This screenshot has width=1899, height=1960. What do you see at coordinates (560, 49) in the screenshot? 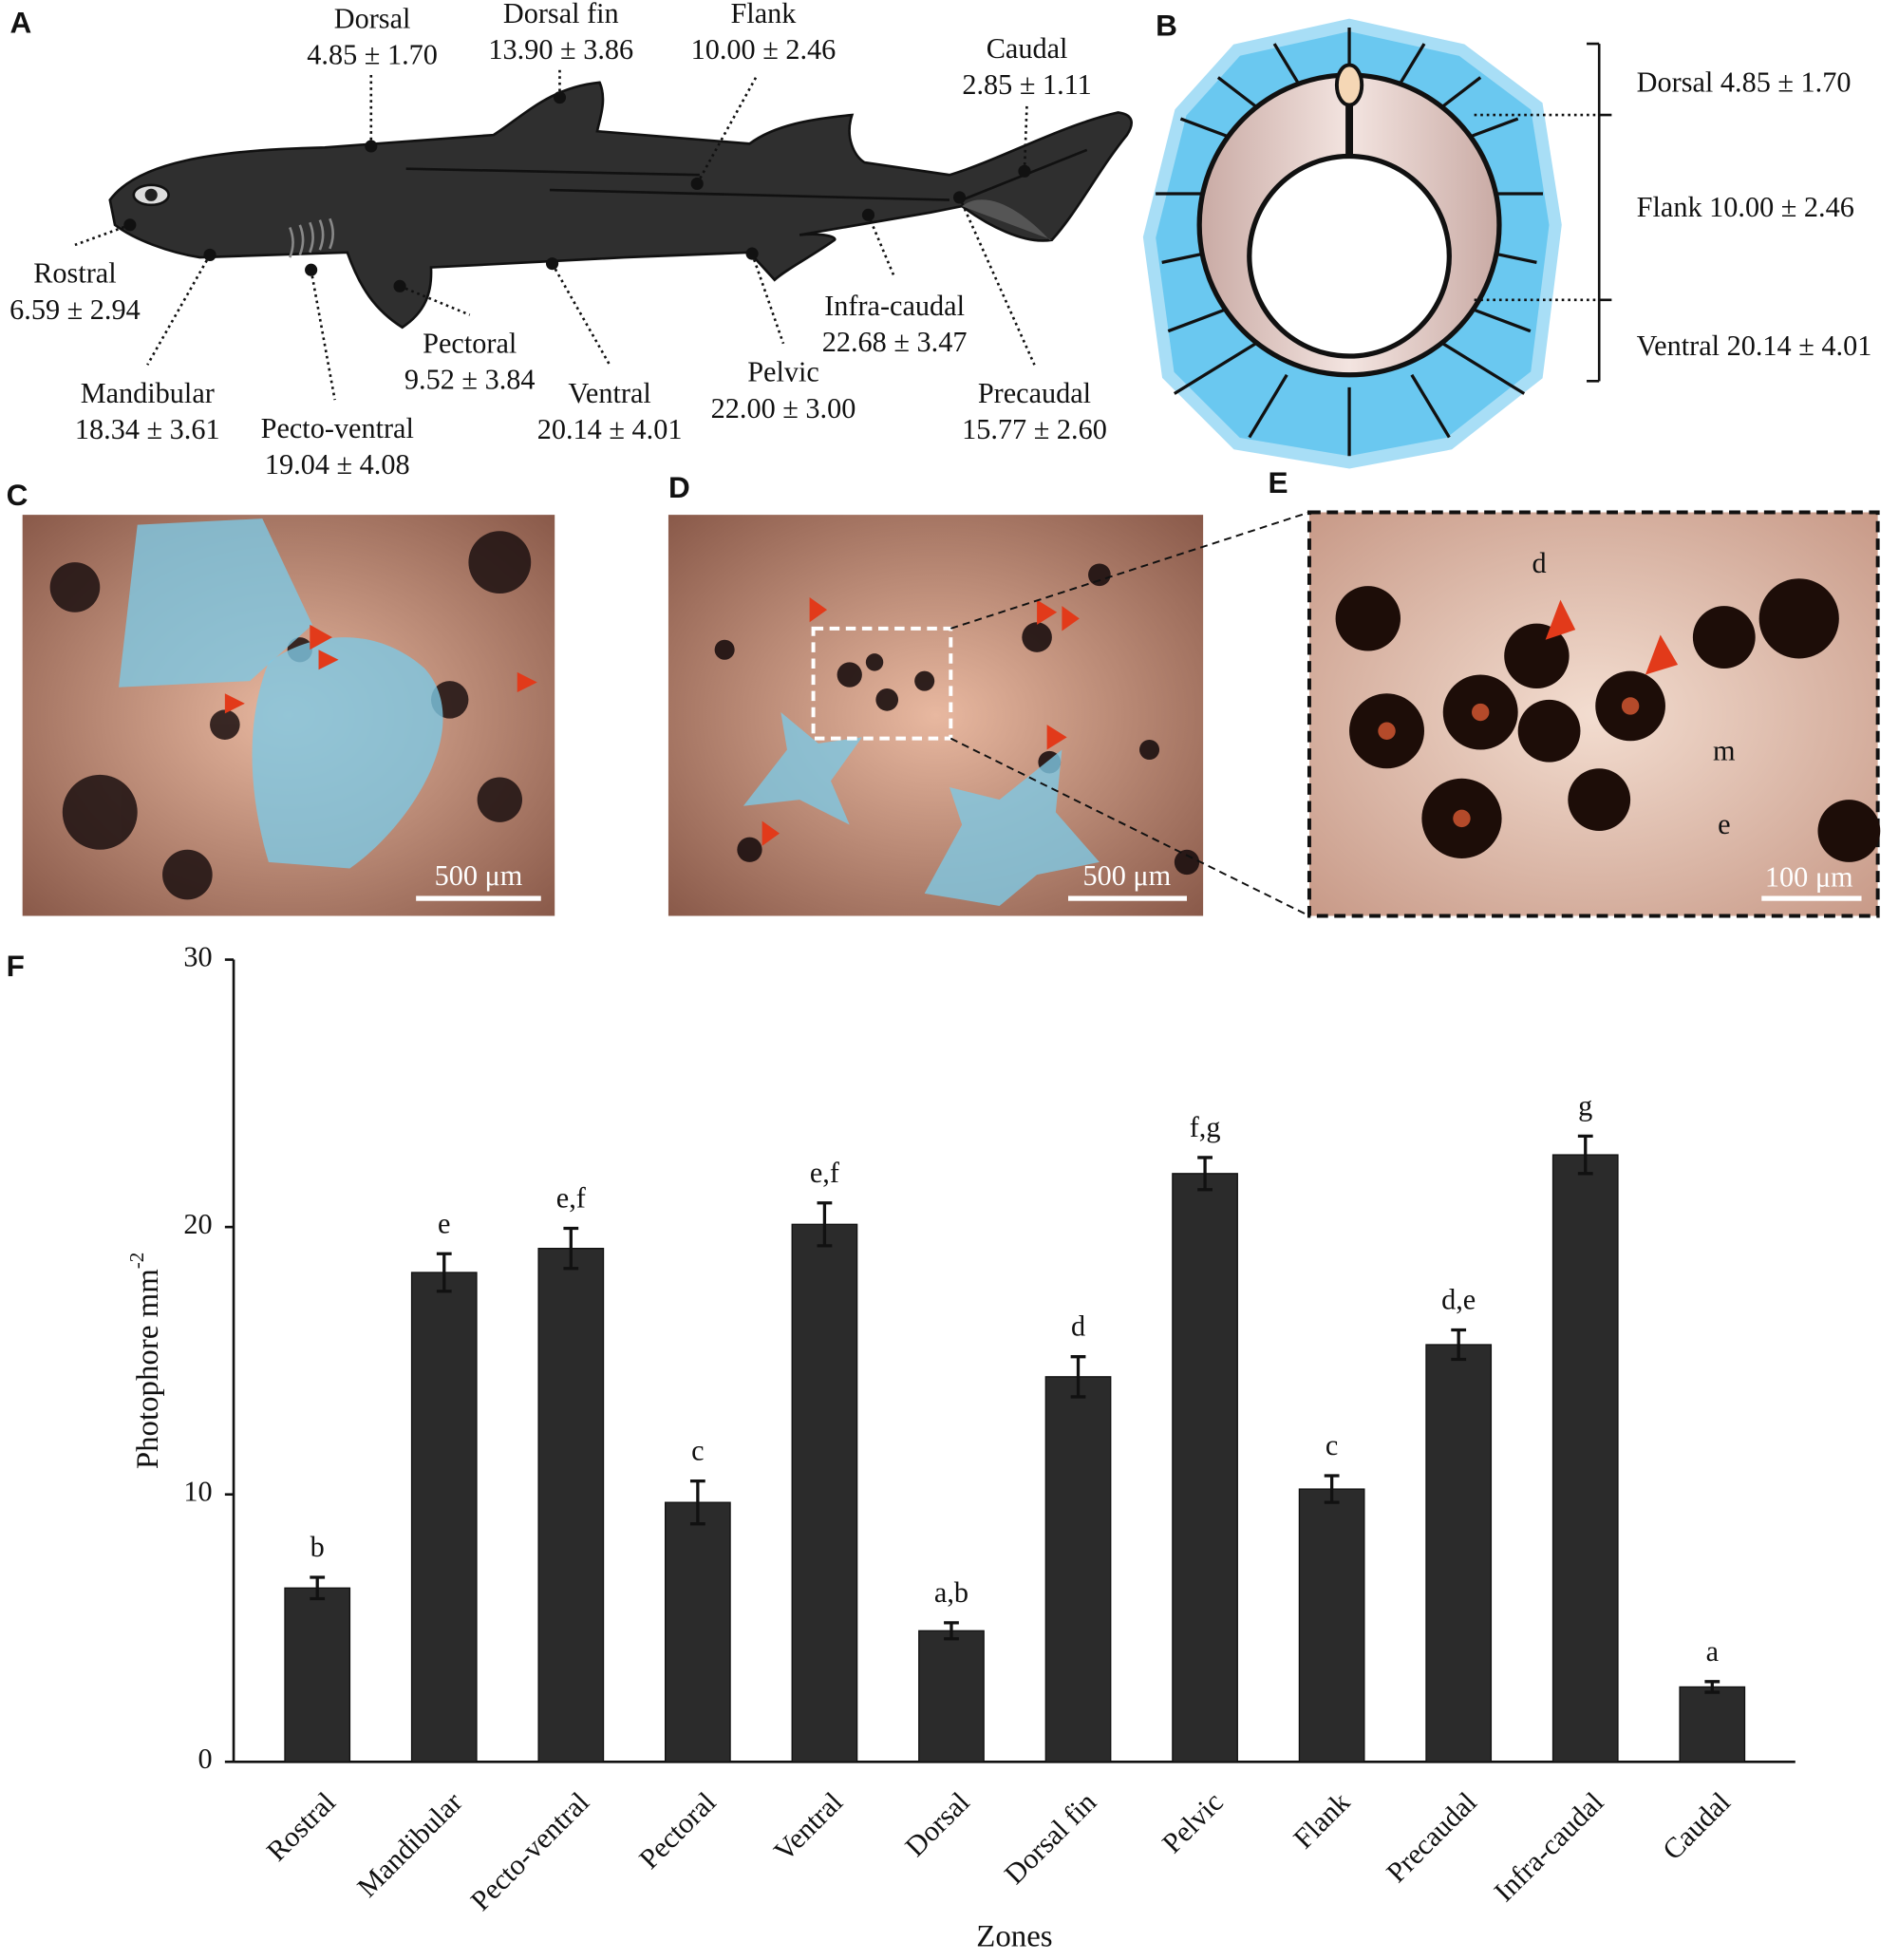
I see `zone-value: 13.90 ± 3.86` at bounding box center [560, 49].